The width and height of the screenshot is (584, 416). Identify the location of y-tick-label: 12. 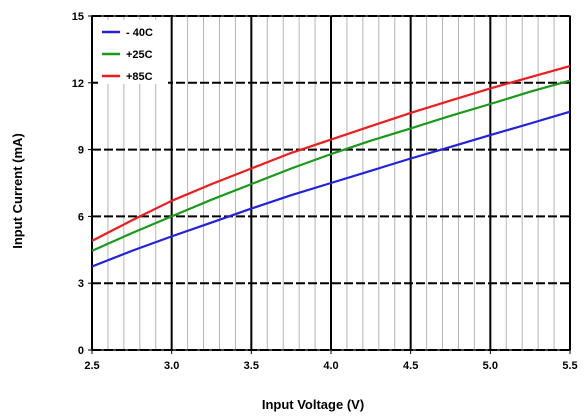
(78, 84).